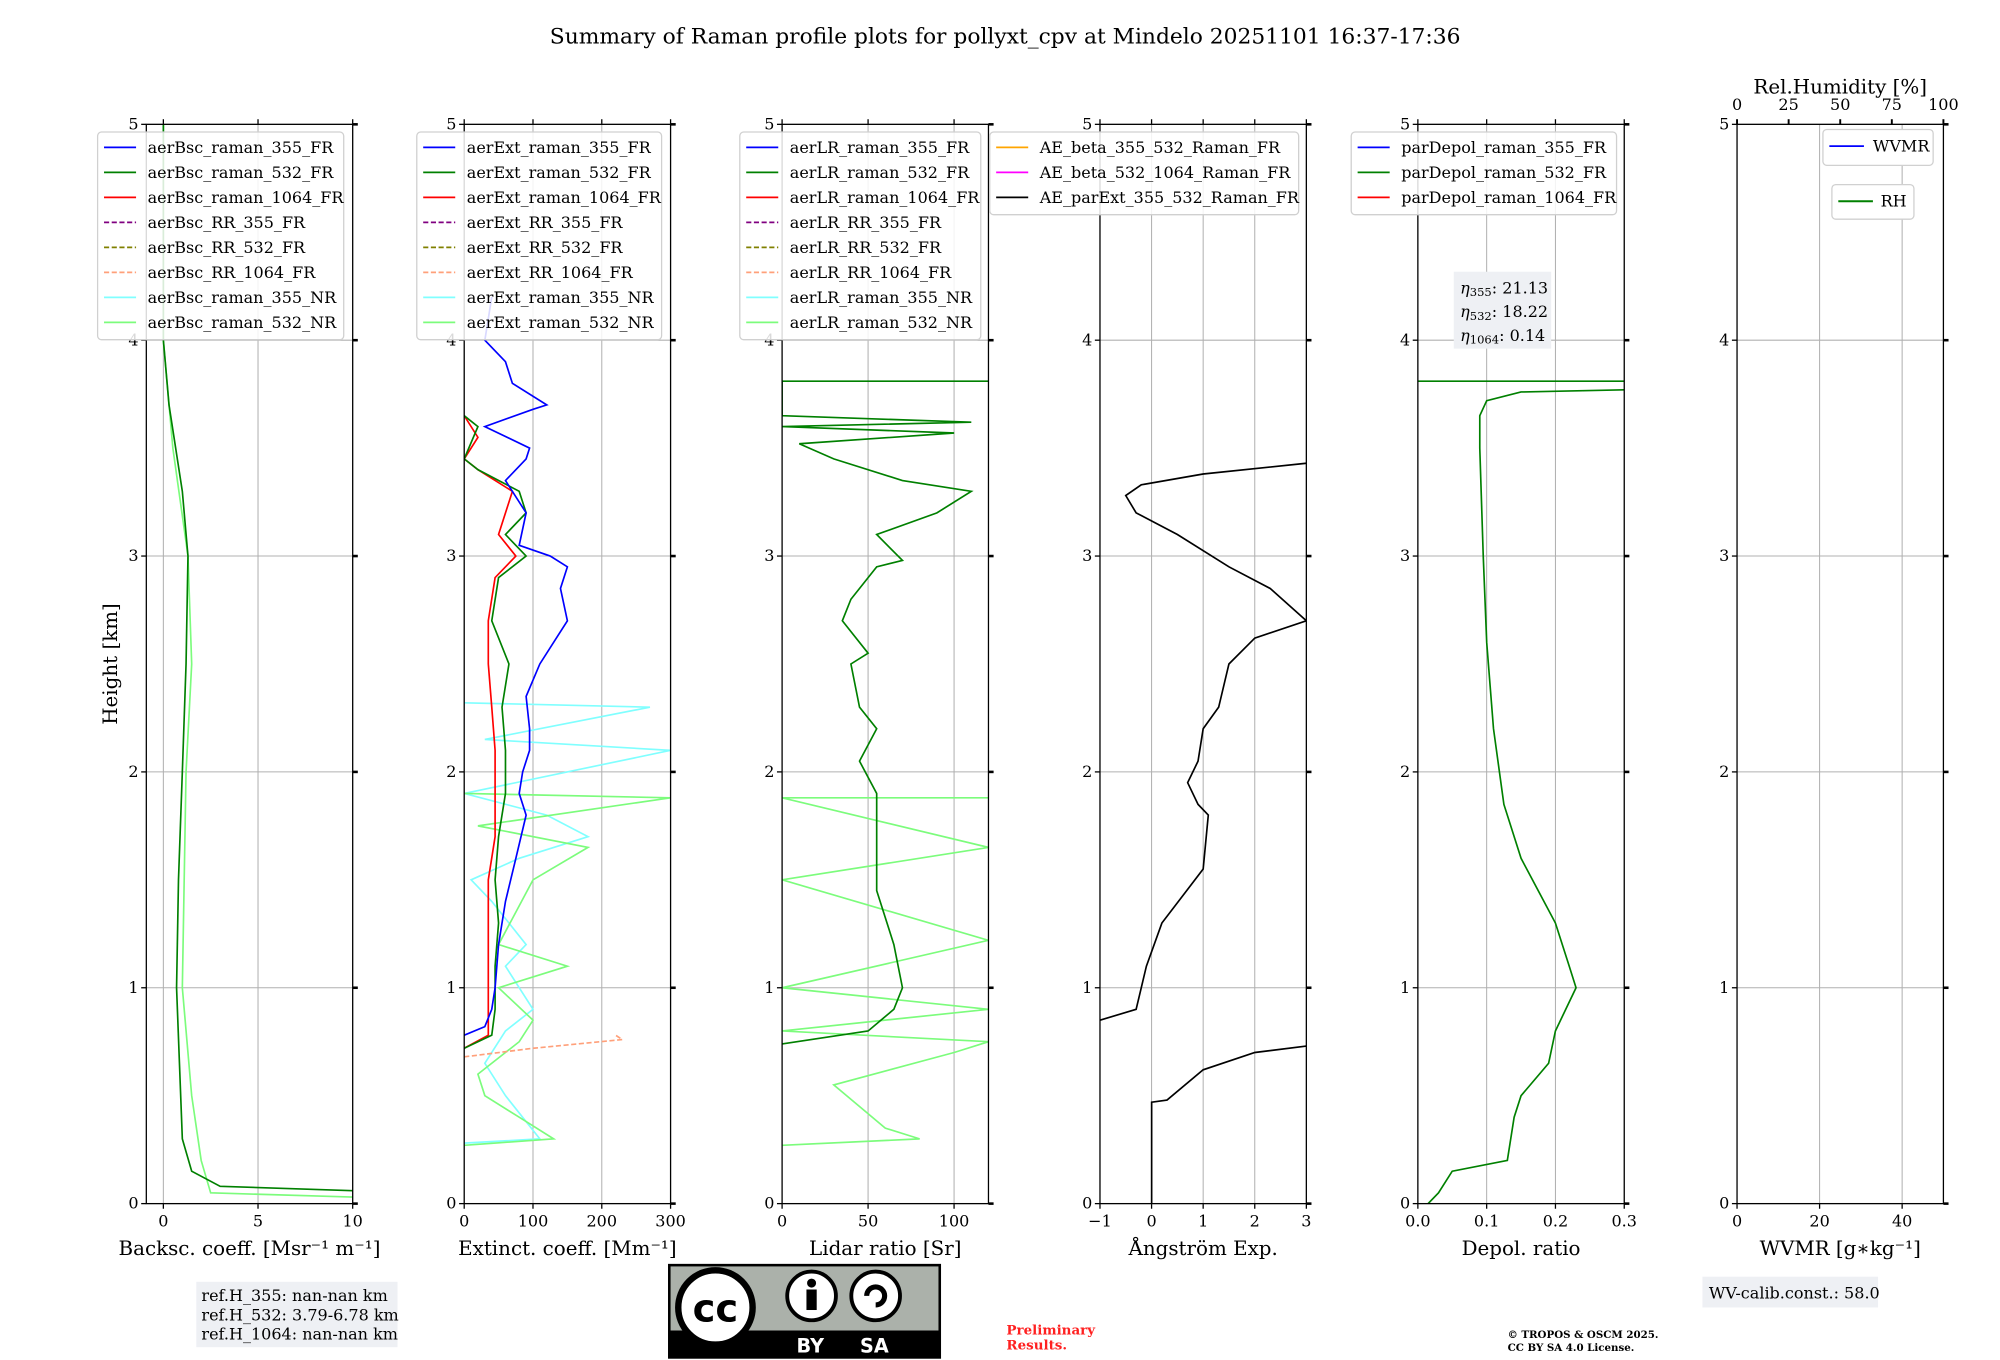 This screenshot has height=1360, width=2000. Describe the element at coordinates (1894, 200) in the screenshot. I see `legend-entry-rh: RH` at that location.